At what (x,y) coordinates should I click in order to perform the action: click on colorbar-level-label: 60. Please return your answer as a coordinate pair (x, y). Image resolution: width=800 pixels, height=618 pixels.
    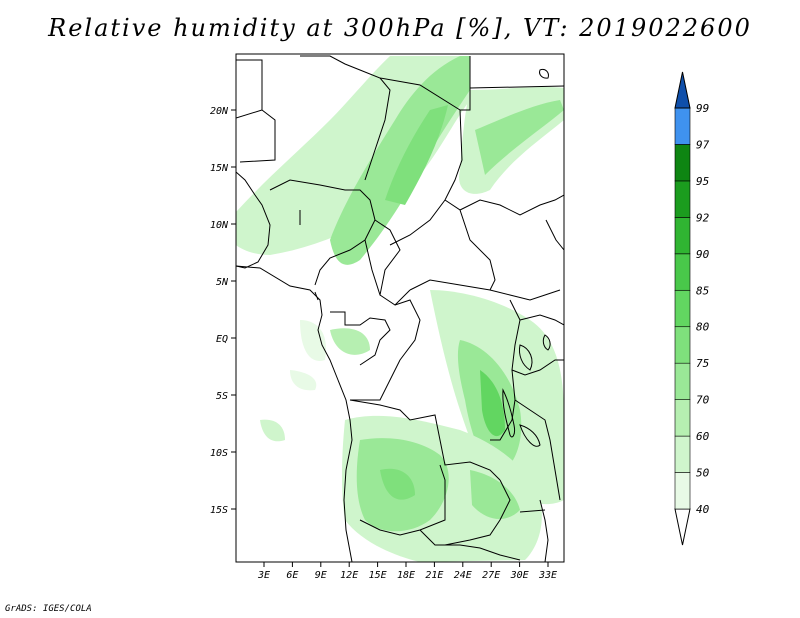
    Looking at the image, I should click on (703, 436).